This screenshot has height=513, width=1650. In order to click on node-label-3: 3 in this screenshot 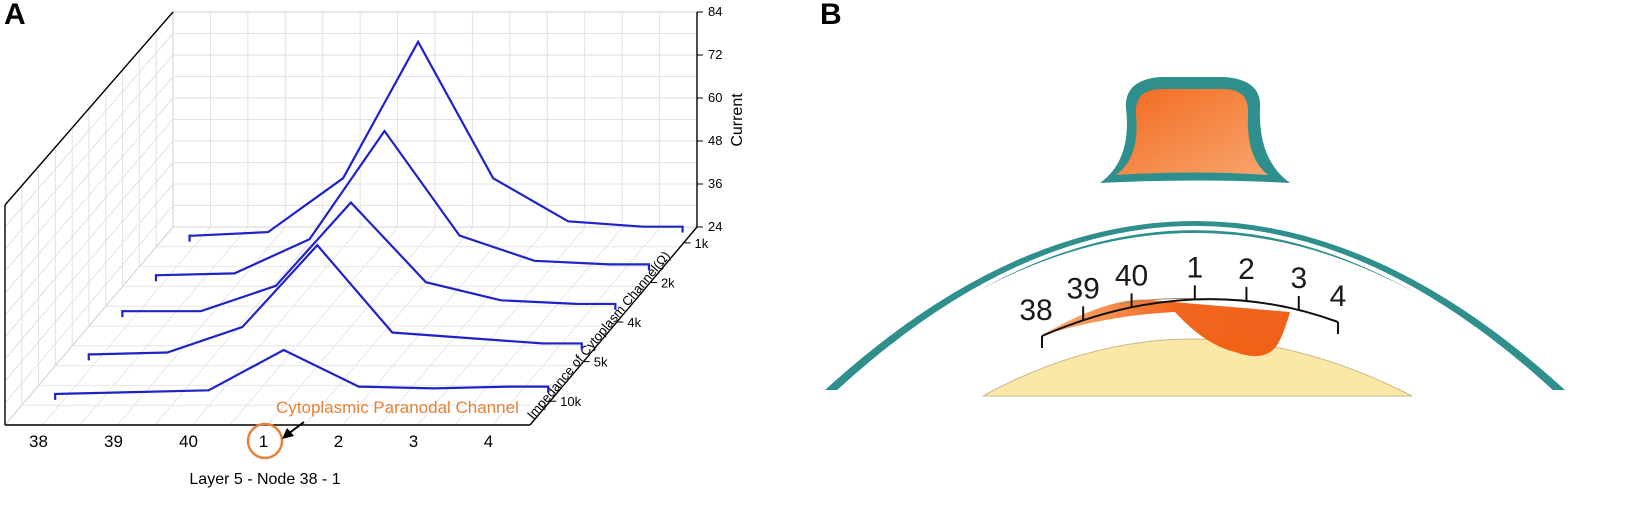, I will do `click(1298, 278)`.